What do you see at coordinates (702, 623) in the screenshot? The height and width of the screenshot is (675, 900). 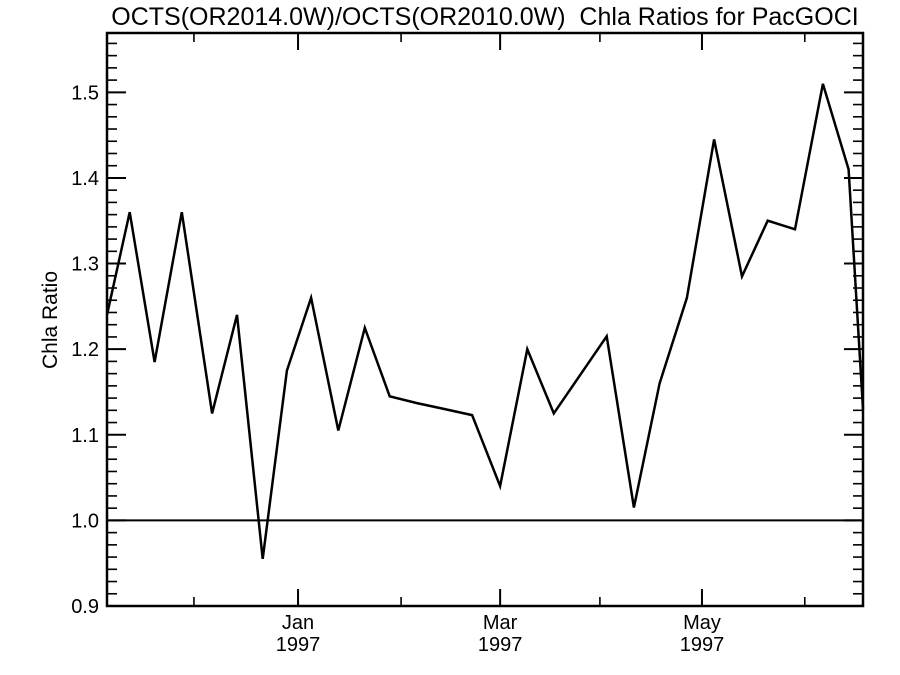 I see `x-tick-month-label: May` at bounding box center [702, 623].